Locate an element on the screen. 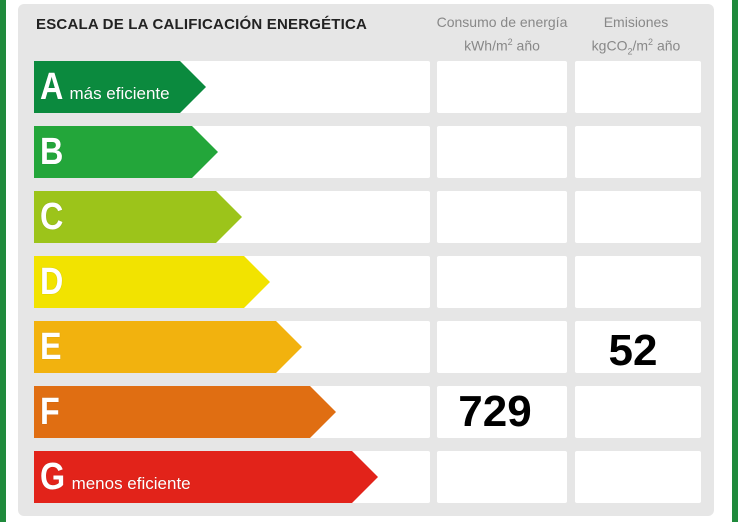  rating-letter: A is located at coordinates (52, 87).